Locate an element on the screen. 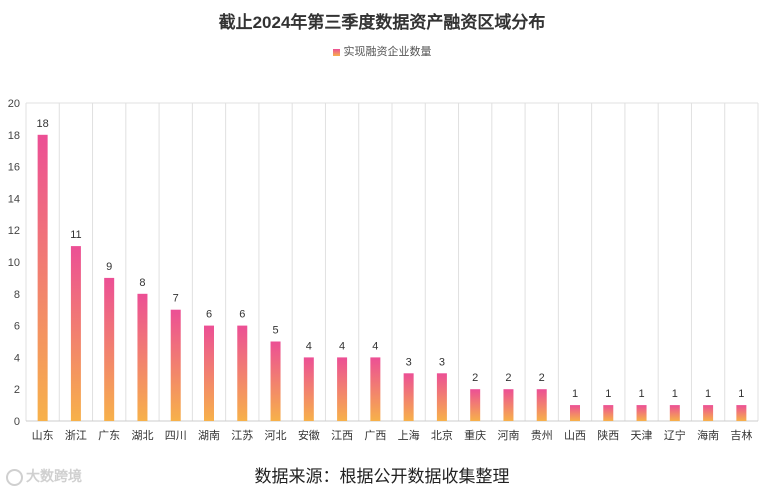  y-tick-label: 4 is located at coordinates (17, 358).